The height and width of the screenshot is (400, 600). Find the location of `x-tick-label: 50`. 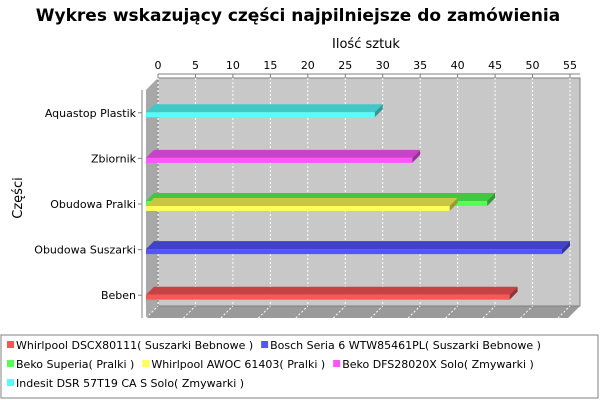

x-tick-label: 50 is located at coordinates (533, 65).